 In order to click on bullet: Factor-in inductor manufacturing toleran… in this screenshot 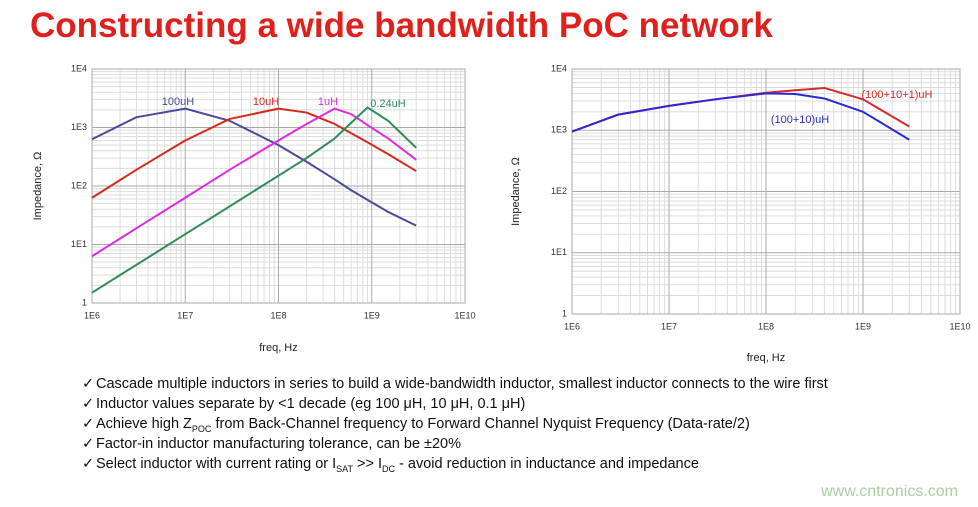, I will do `click(455, 446)`.